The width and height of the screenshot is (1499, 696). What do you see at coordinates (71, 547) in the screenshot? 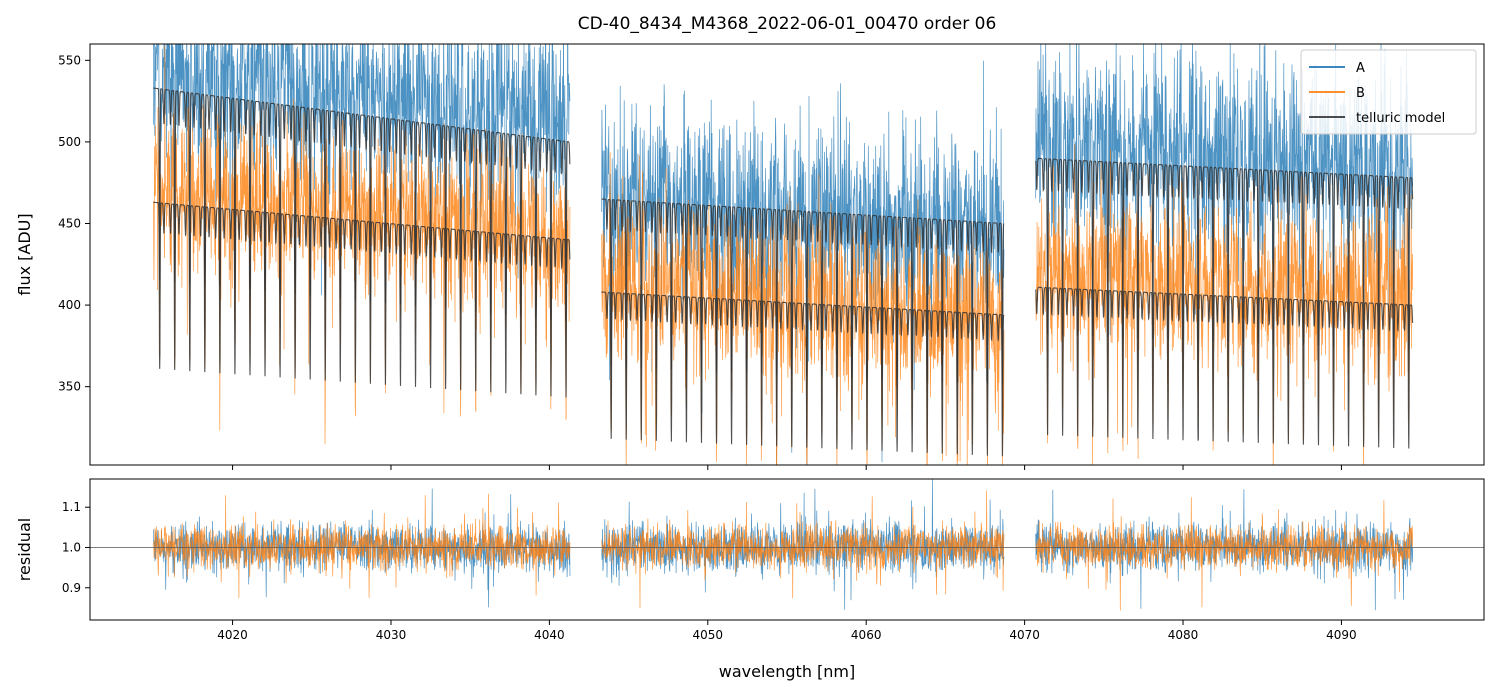
I see `residual-ytick-label: 1.0` at bounding box center [71, 547].